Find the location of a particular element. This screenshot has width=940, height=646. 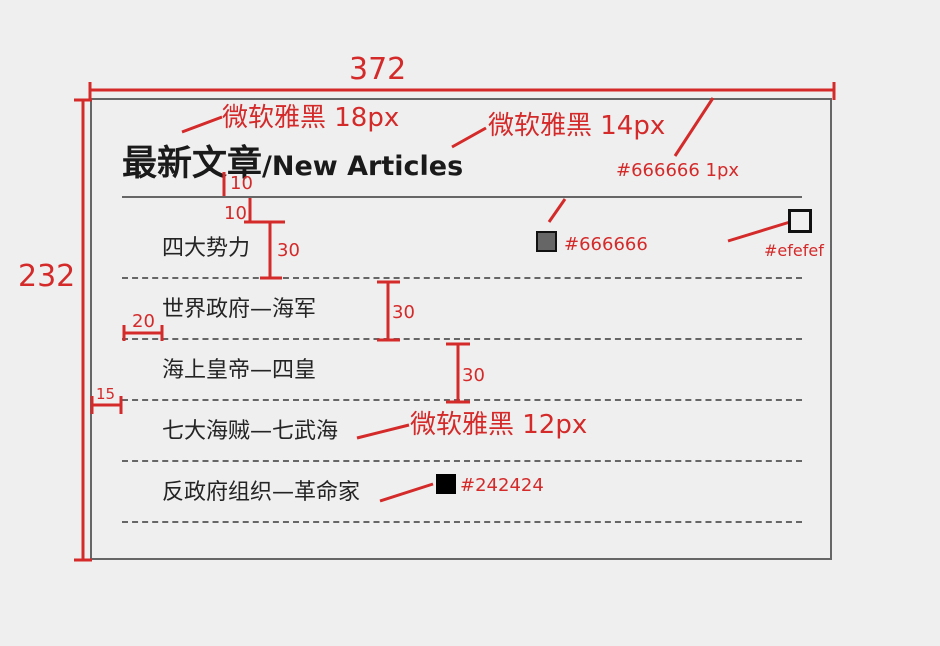

list-item: 海上皇帝—四皇 is located at coordinates (462, 370).